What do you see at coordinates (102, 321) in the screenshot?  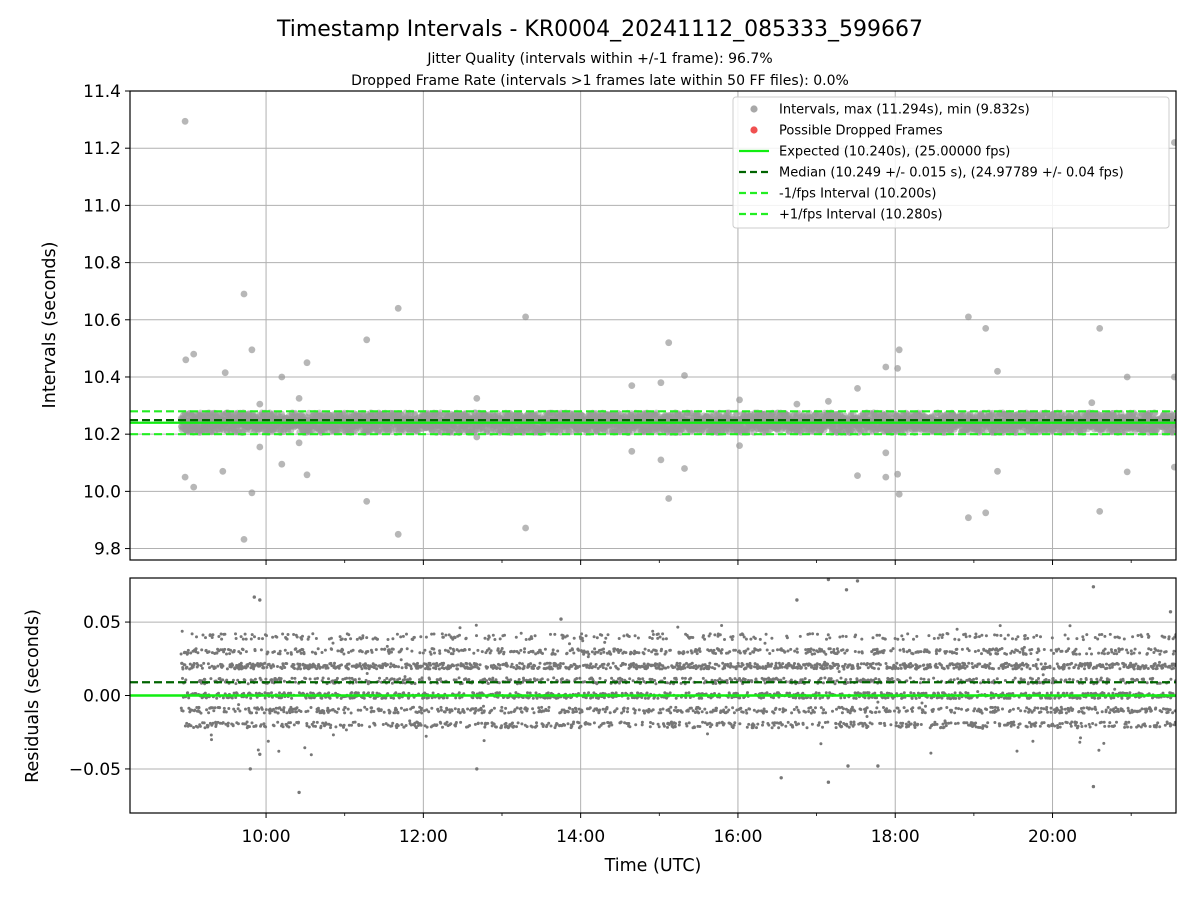 I see `intervals-ytick-label: 10.6` at bounding box center [102, 321].